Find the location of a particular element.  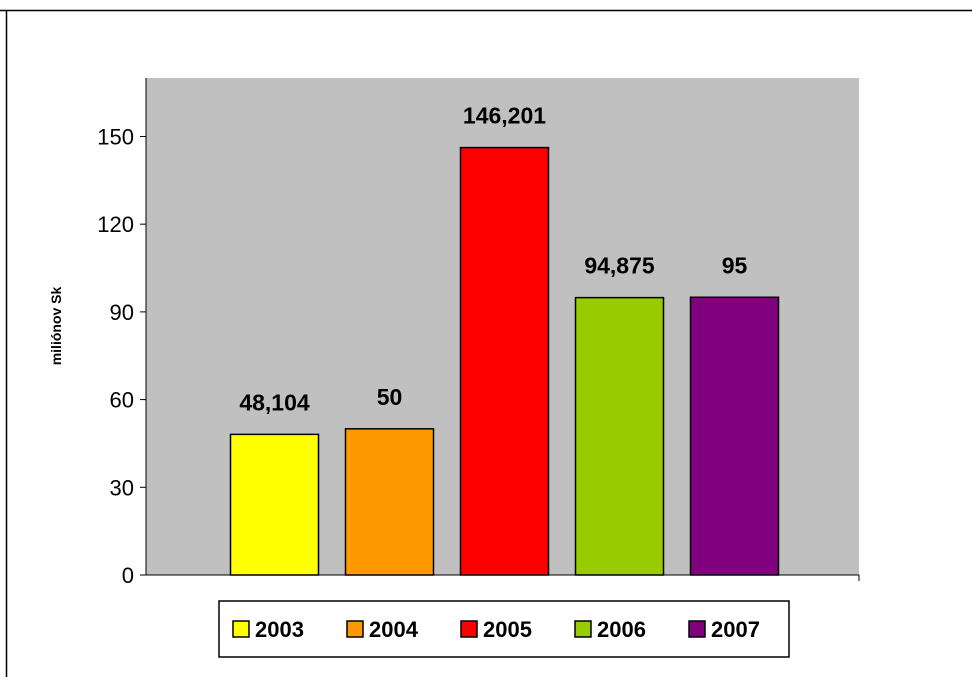

bar-2007 is located at coordinates (734, 436).